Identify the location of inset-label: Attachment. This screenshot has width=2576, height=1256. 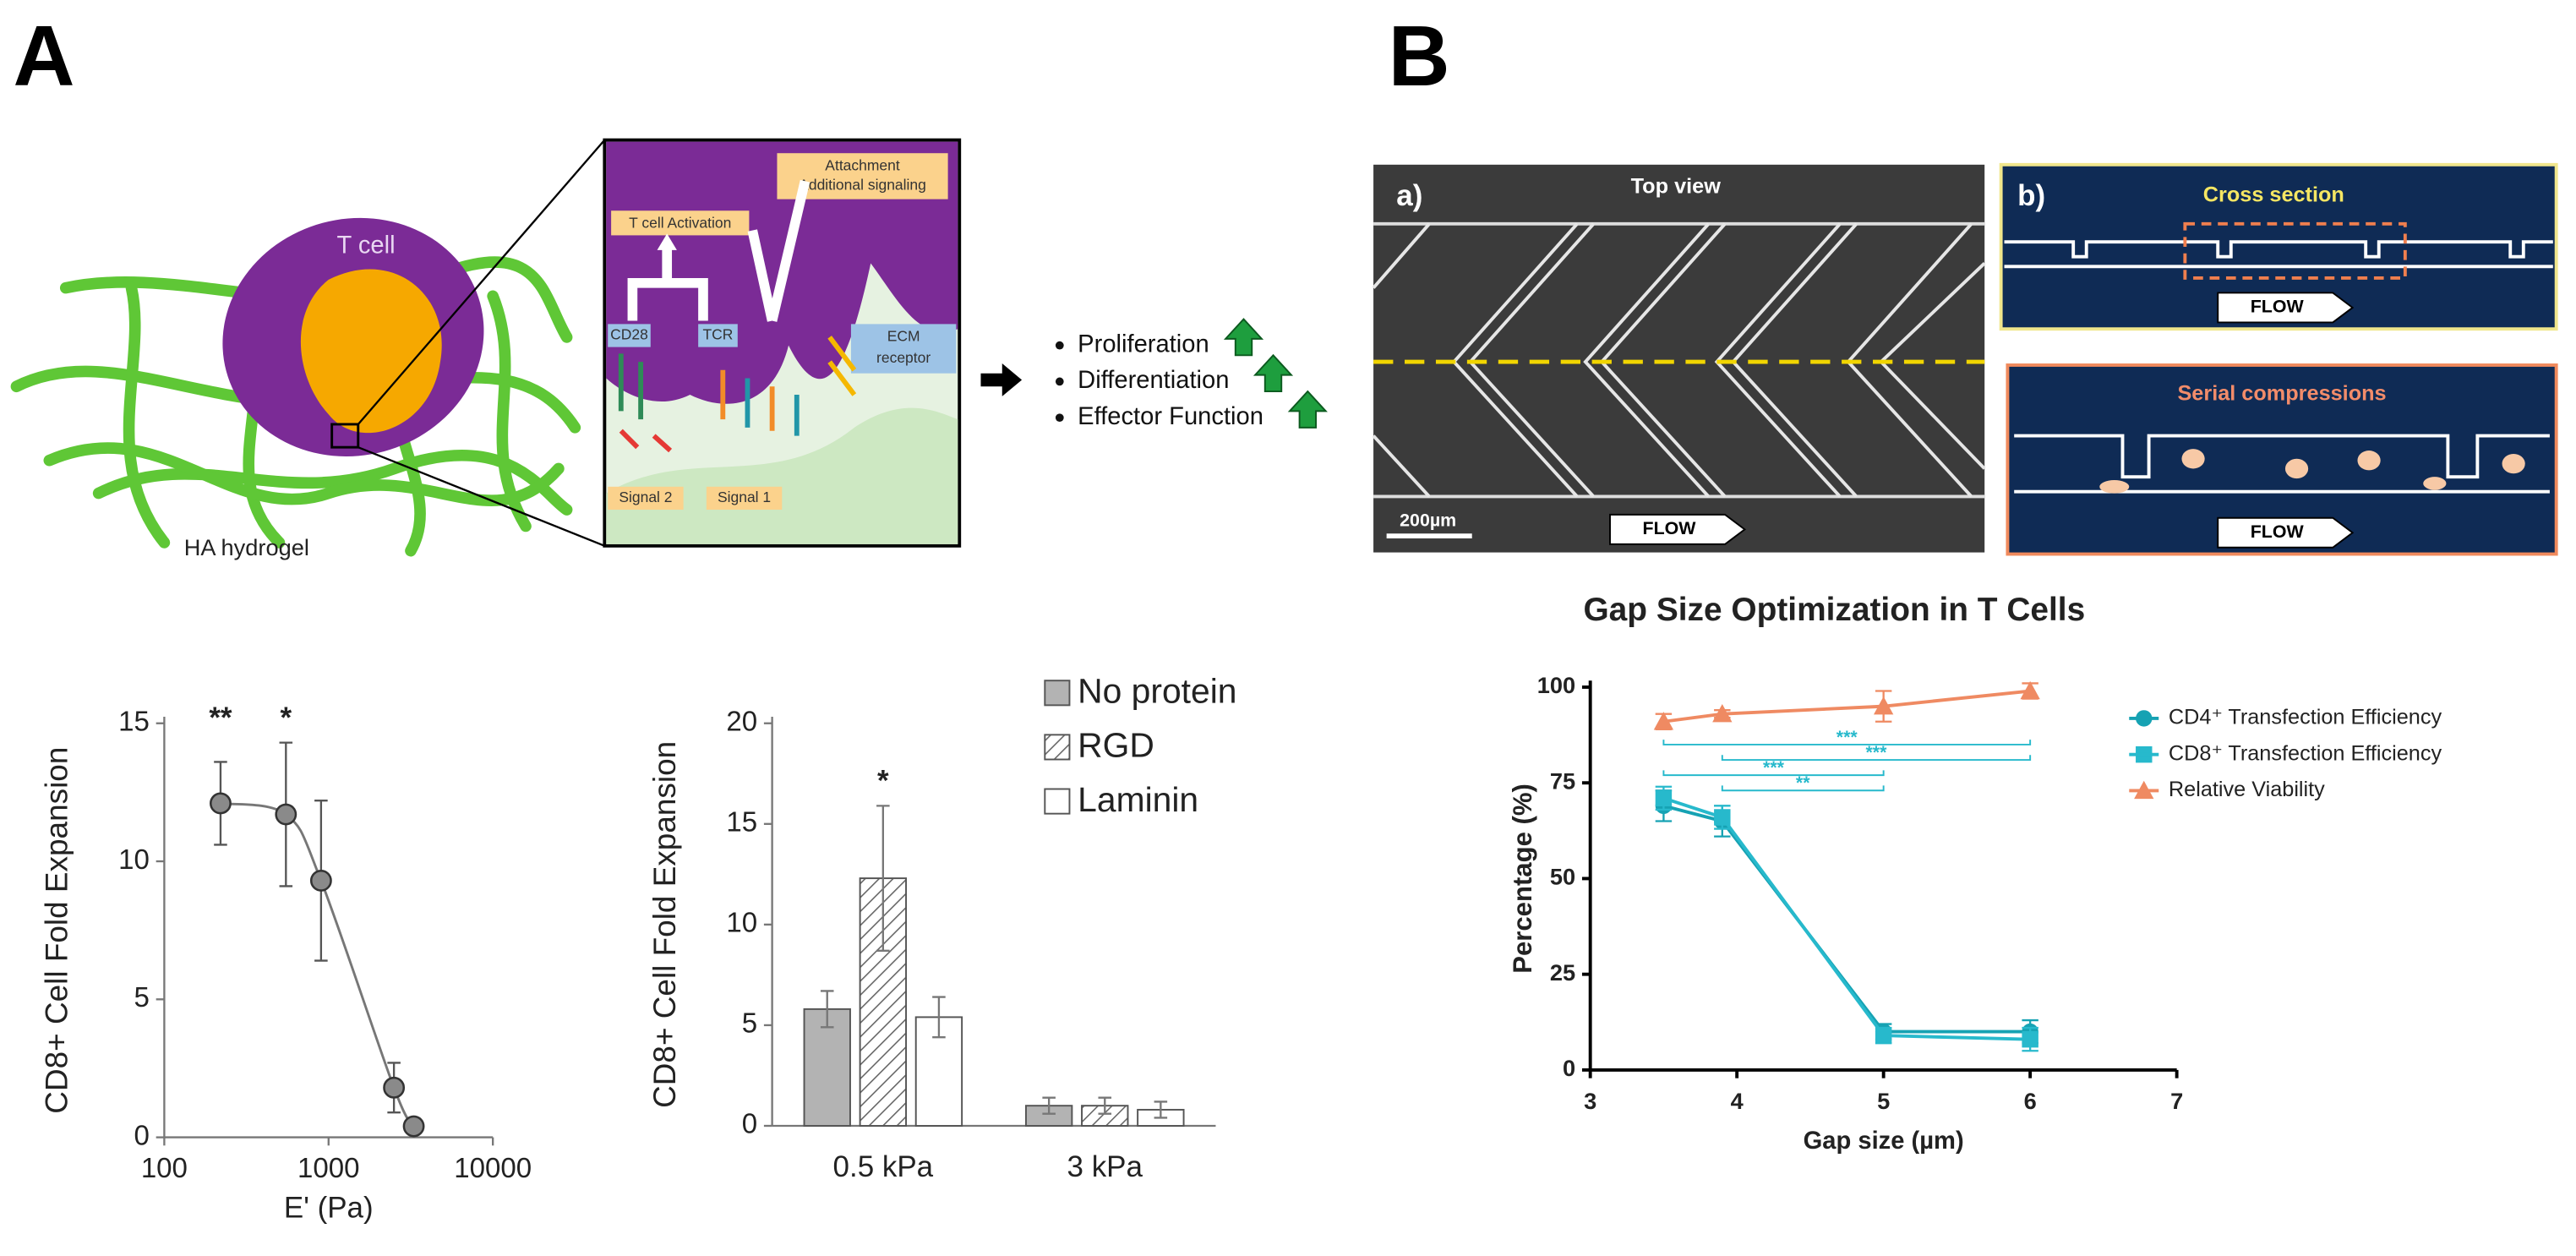
(862, 164).